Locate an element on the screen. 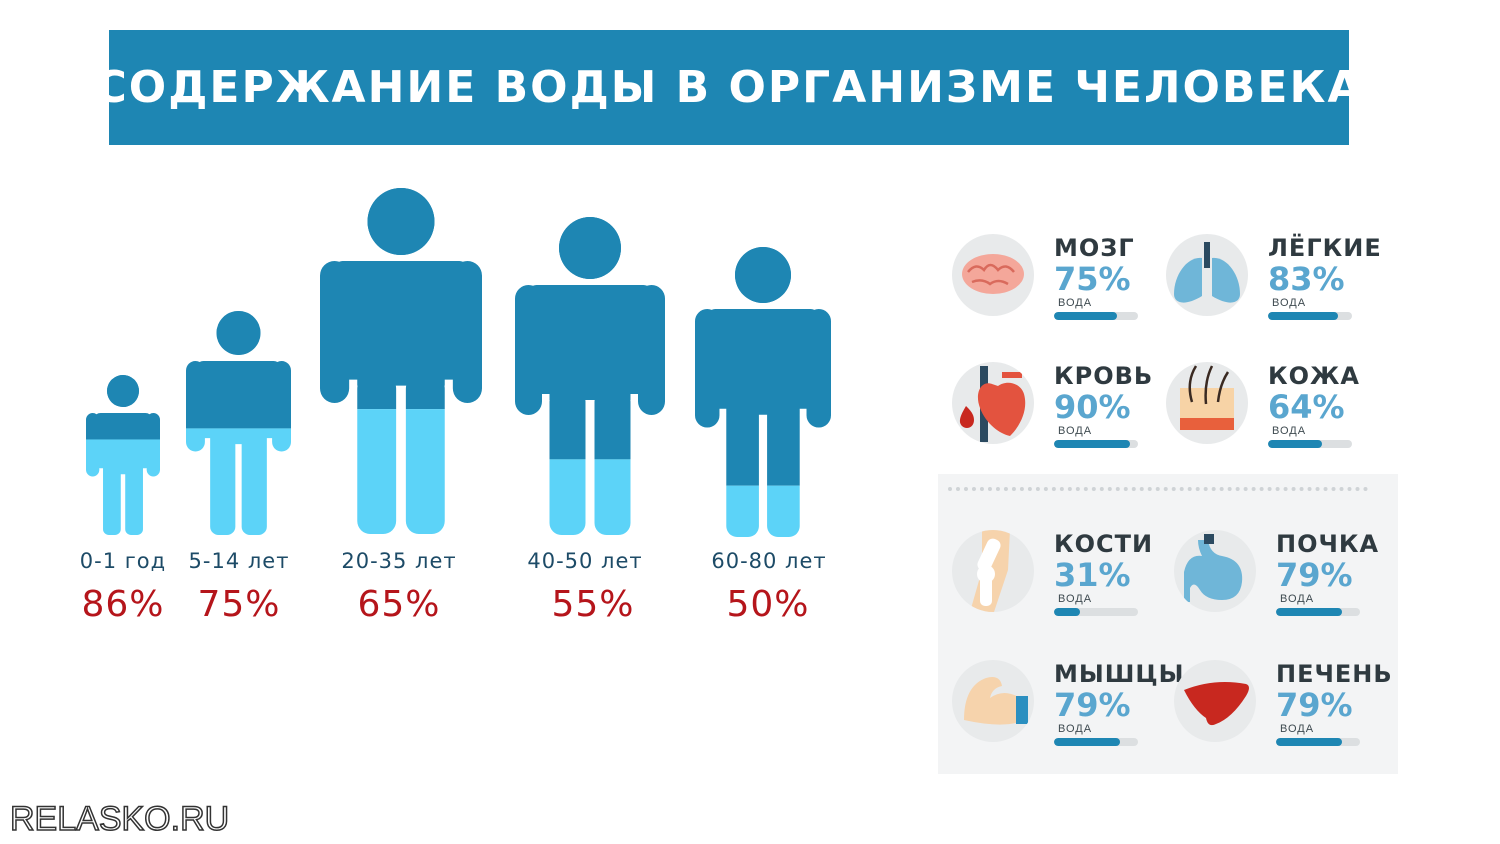  organ-card-blood: КРОВЬ 90% ВОДА is located at coordinates (1062, 412).